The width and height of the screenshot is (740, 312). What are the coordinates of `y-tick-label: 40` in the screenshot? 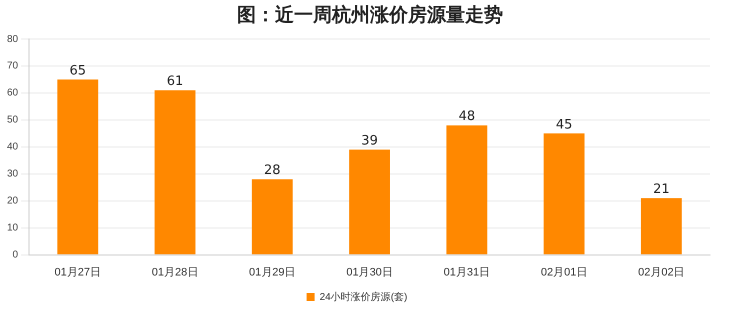 It's located at (13, 147).